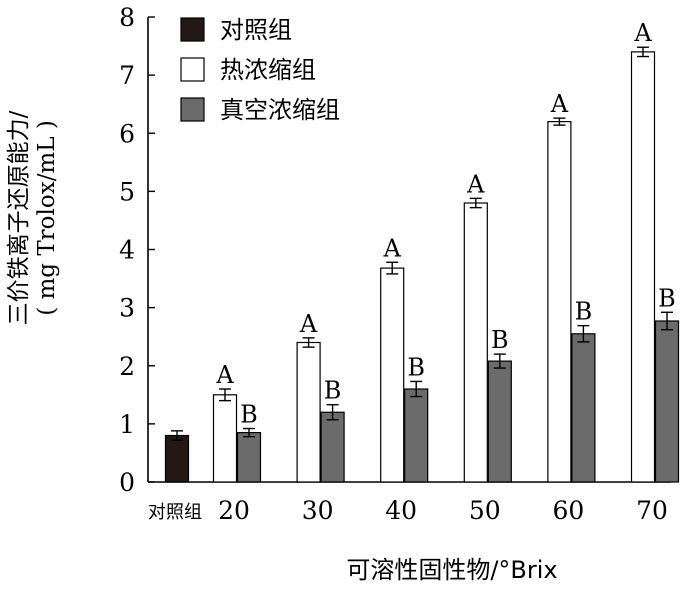 This screenshot has height=590, width=681. I want to click on y-tick-label: 4, so click(127, 250).